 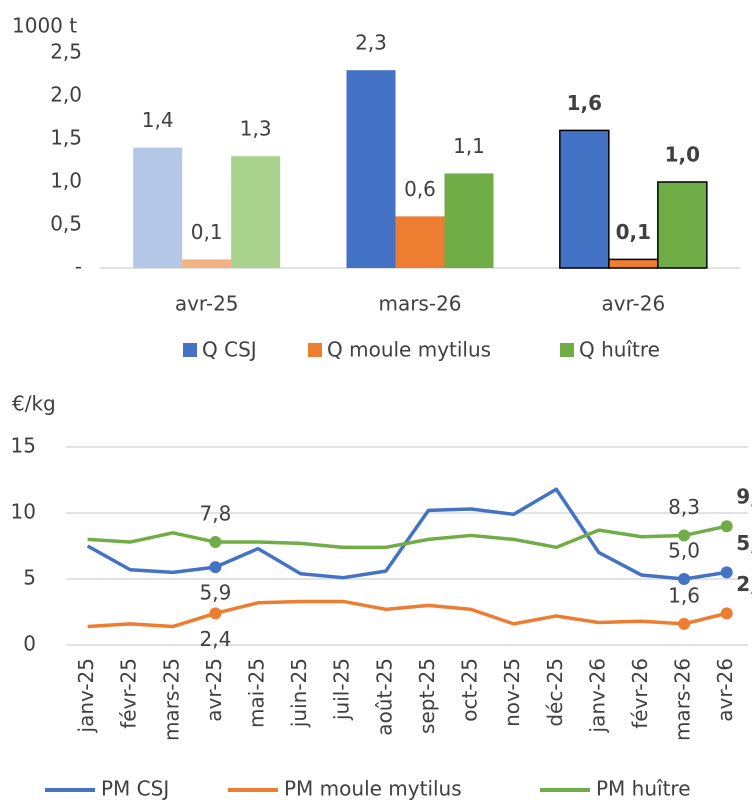 I want to click on legend-label: PM moule mytilus, so click(x=373, y=789).